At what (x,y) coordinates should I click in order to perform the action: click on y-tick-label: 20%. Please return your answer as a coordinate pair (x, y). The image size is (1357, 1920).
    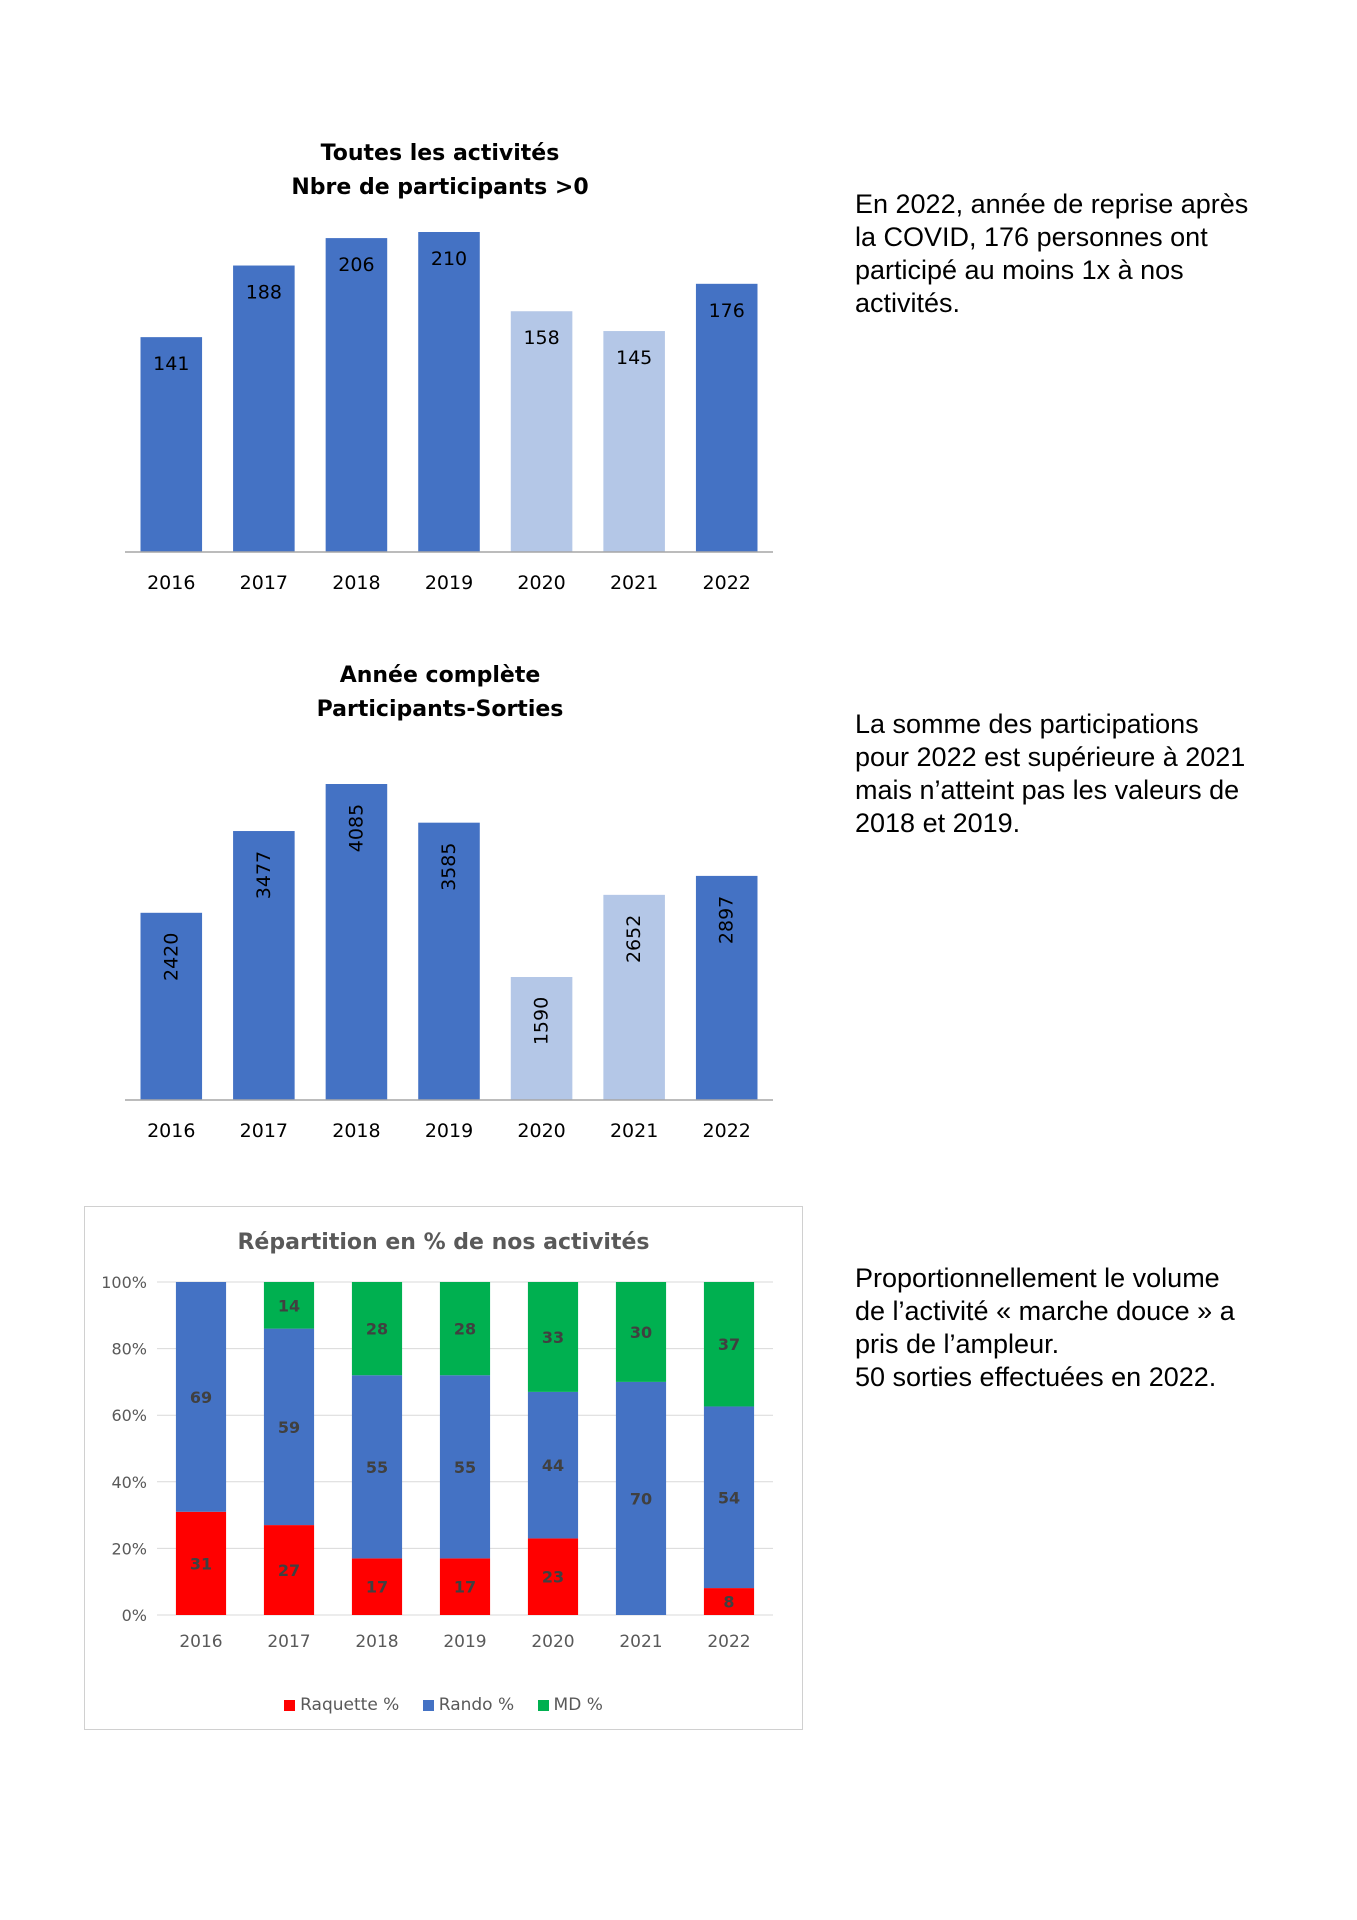
    Looking at the image, I should click on (129, 1548).